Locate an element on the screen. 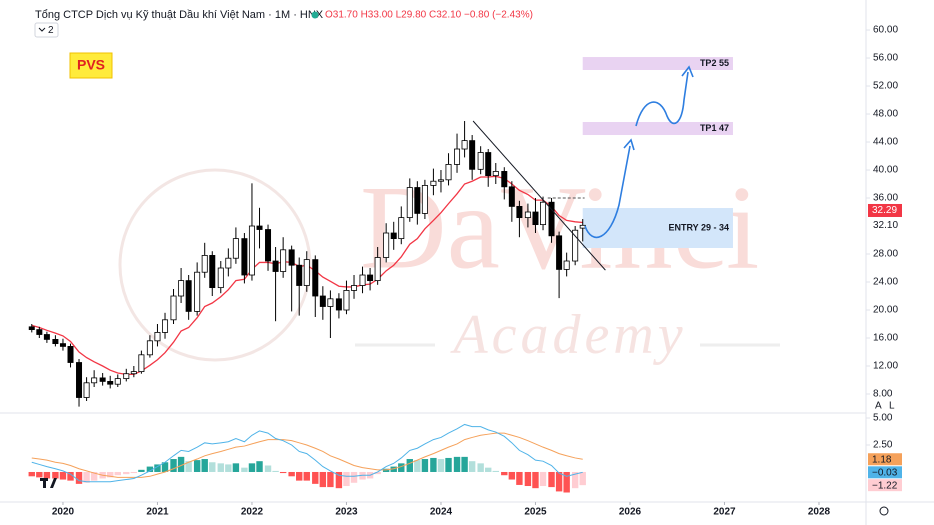  y-tick-label: 2.50 is located at coordinates (883, 445).